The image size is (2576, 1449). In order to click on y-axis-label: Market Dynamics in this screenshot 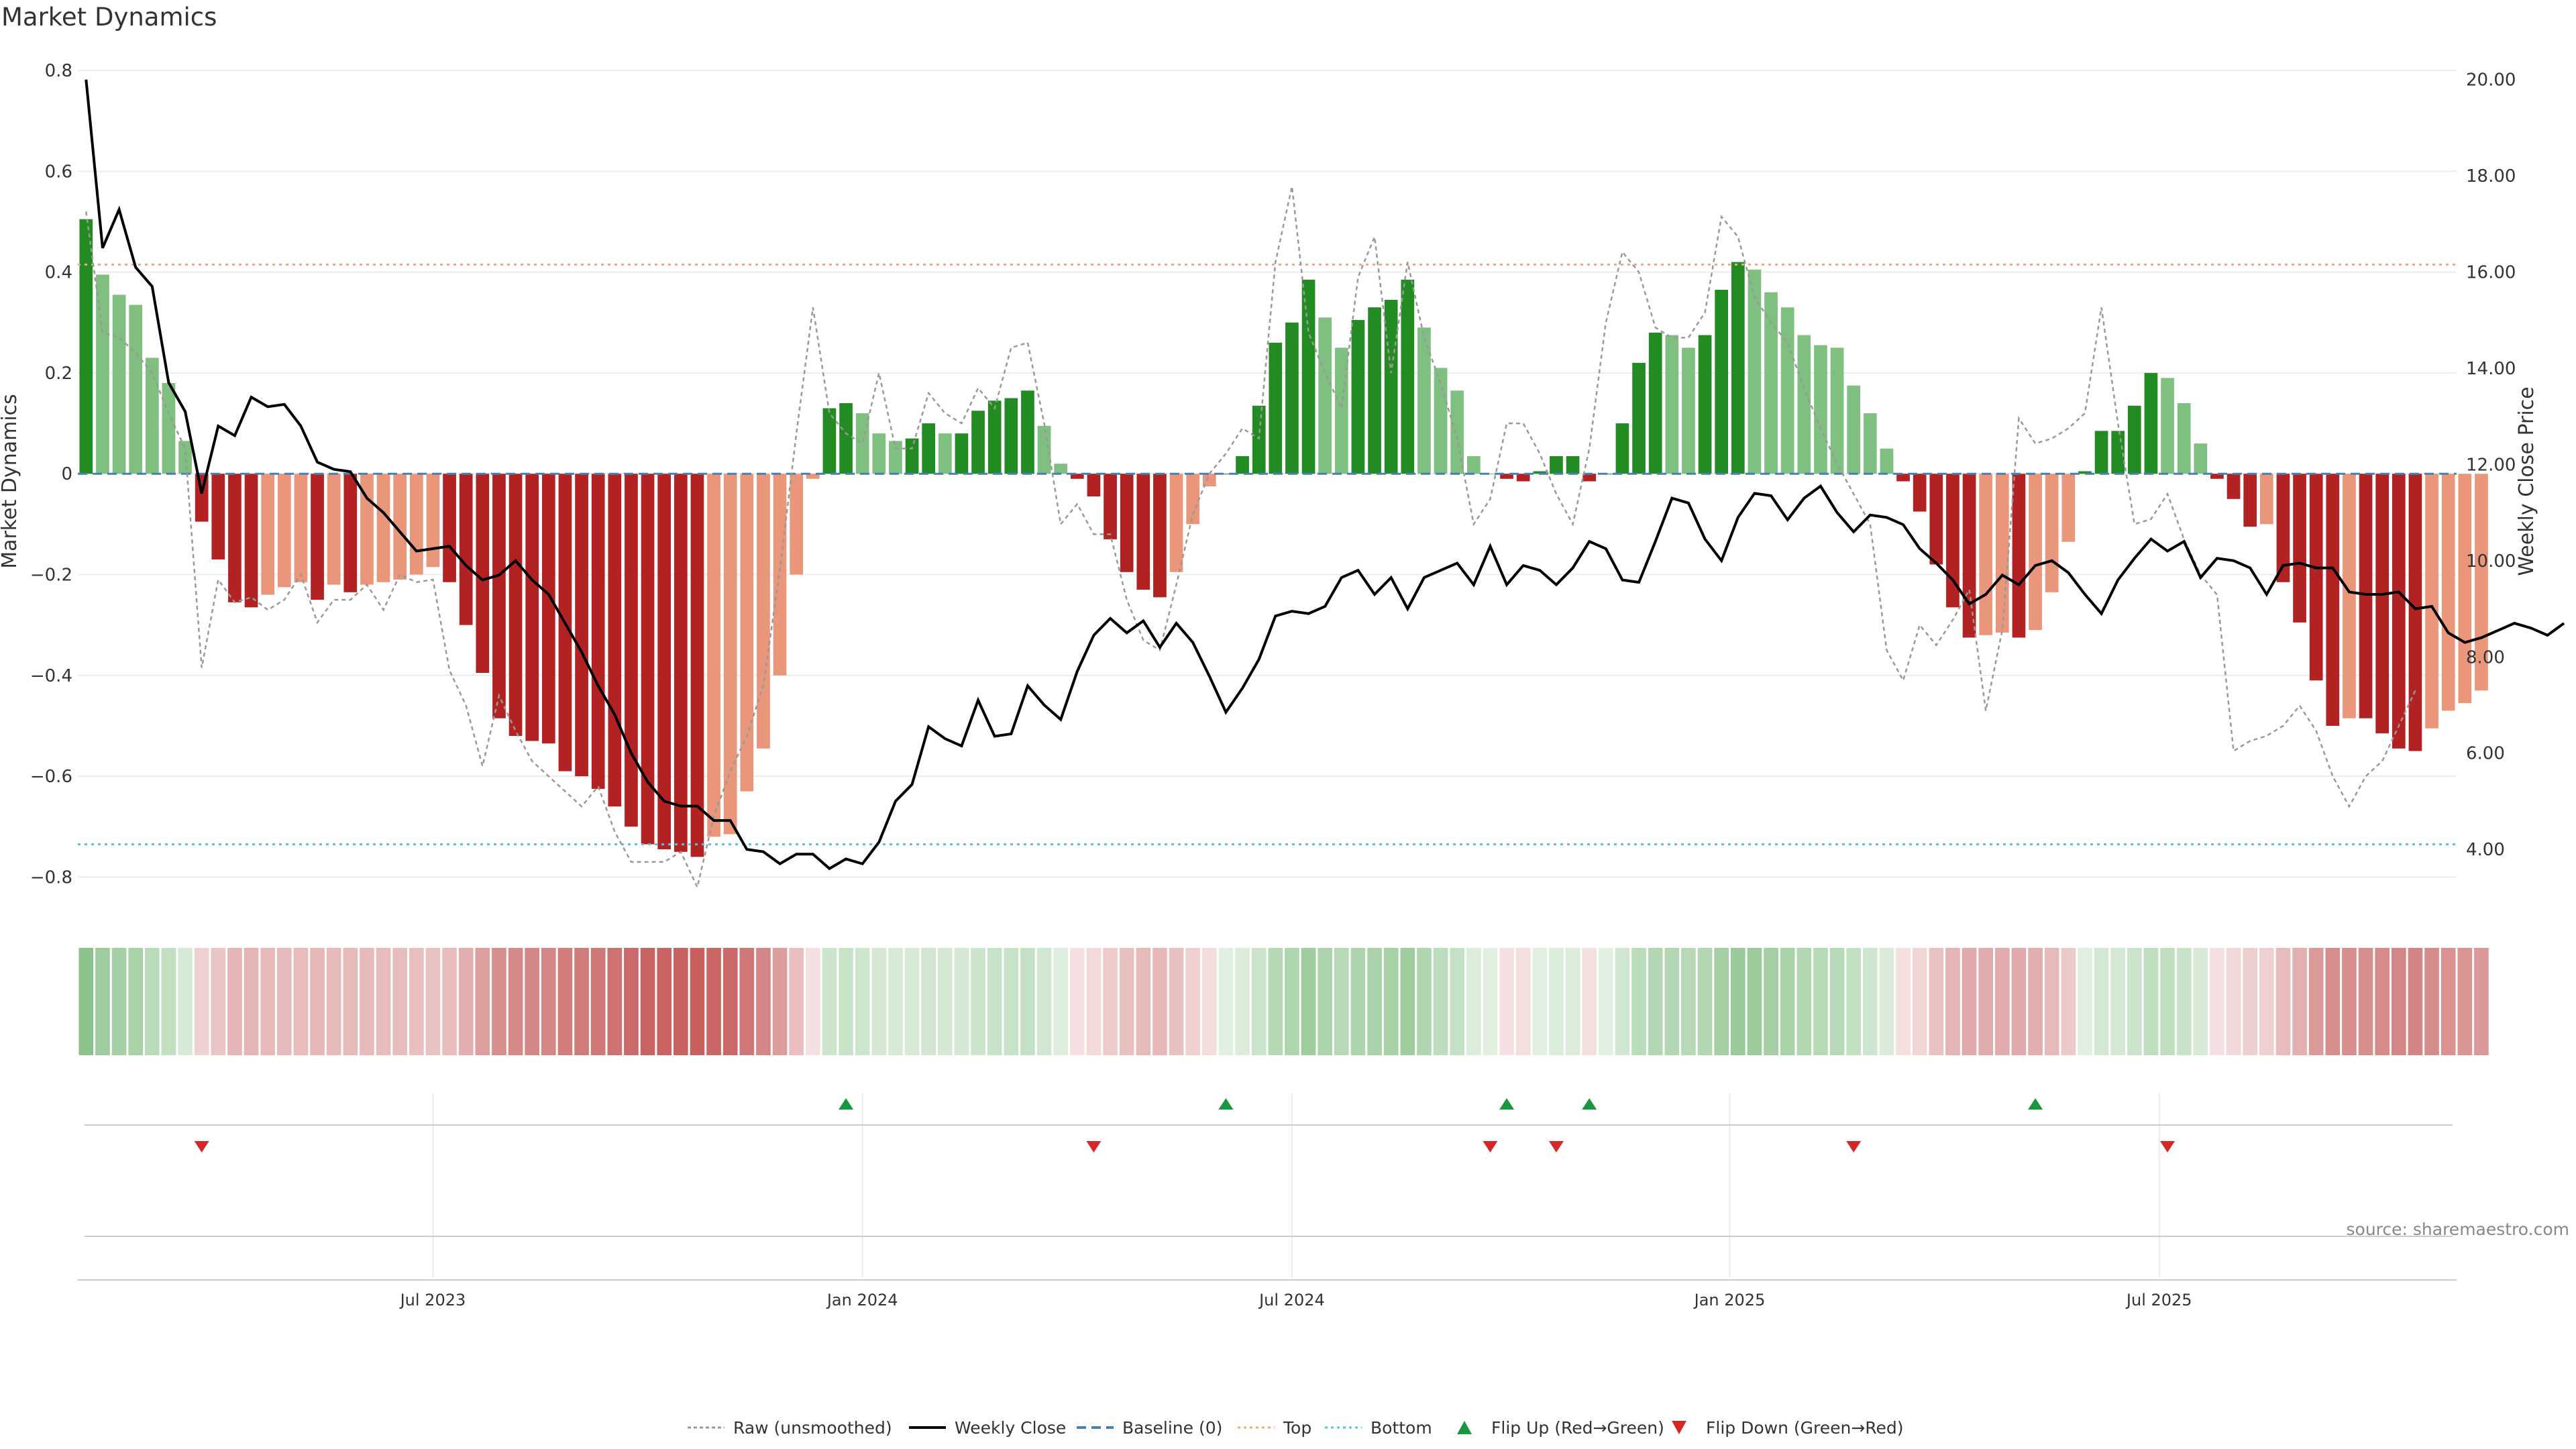, I will do `click(10, 481)`.